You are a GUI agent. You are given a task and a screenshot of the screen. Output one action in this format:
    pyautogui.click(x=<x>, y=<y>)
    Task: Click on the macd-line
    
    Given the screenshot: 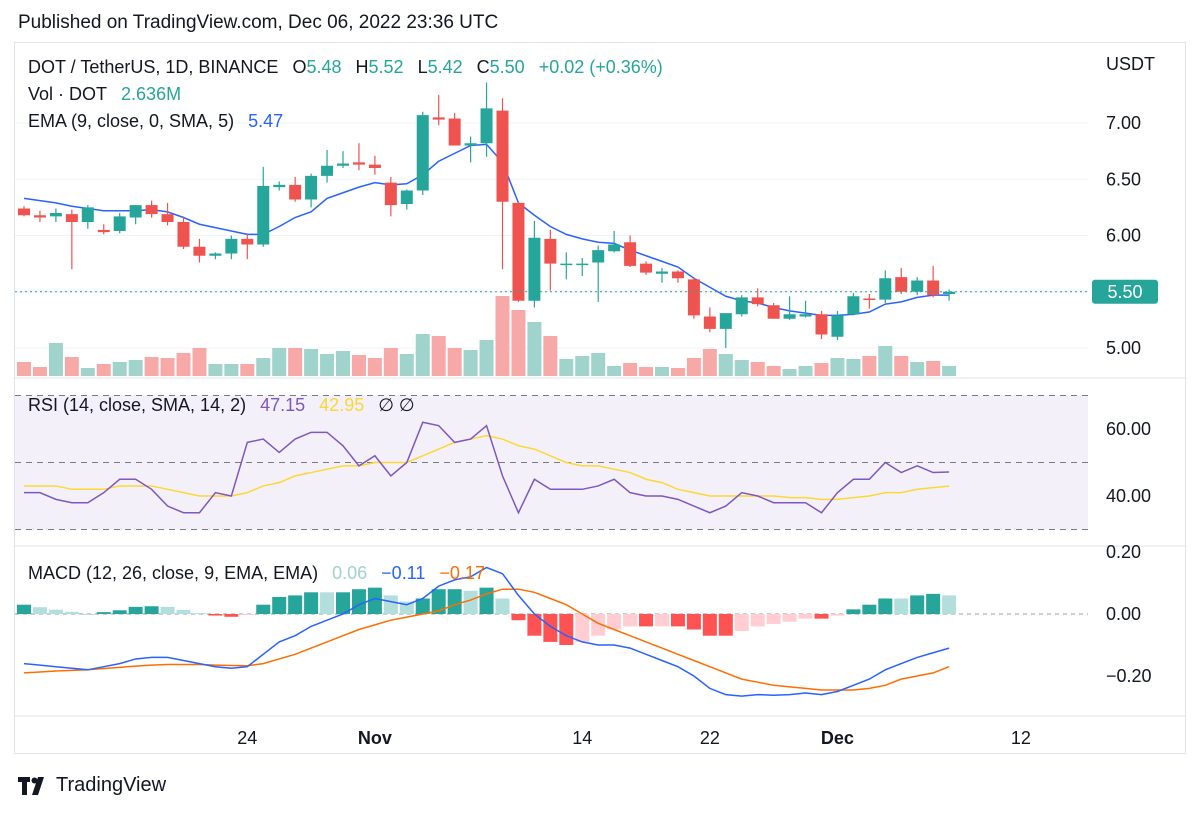 What is the action you would take?
    pyautogui.click(x=486, y=631)
    